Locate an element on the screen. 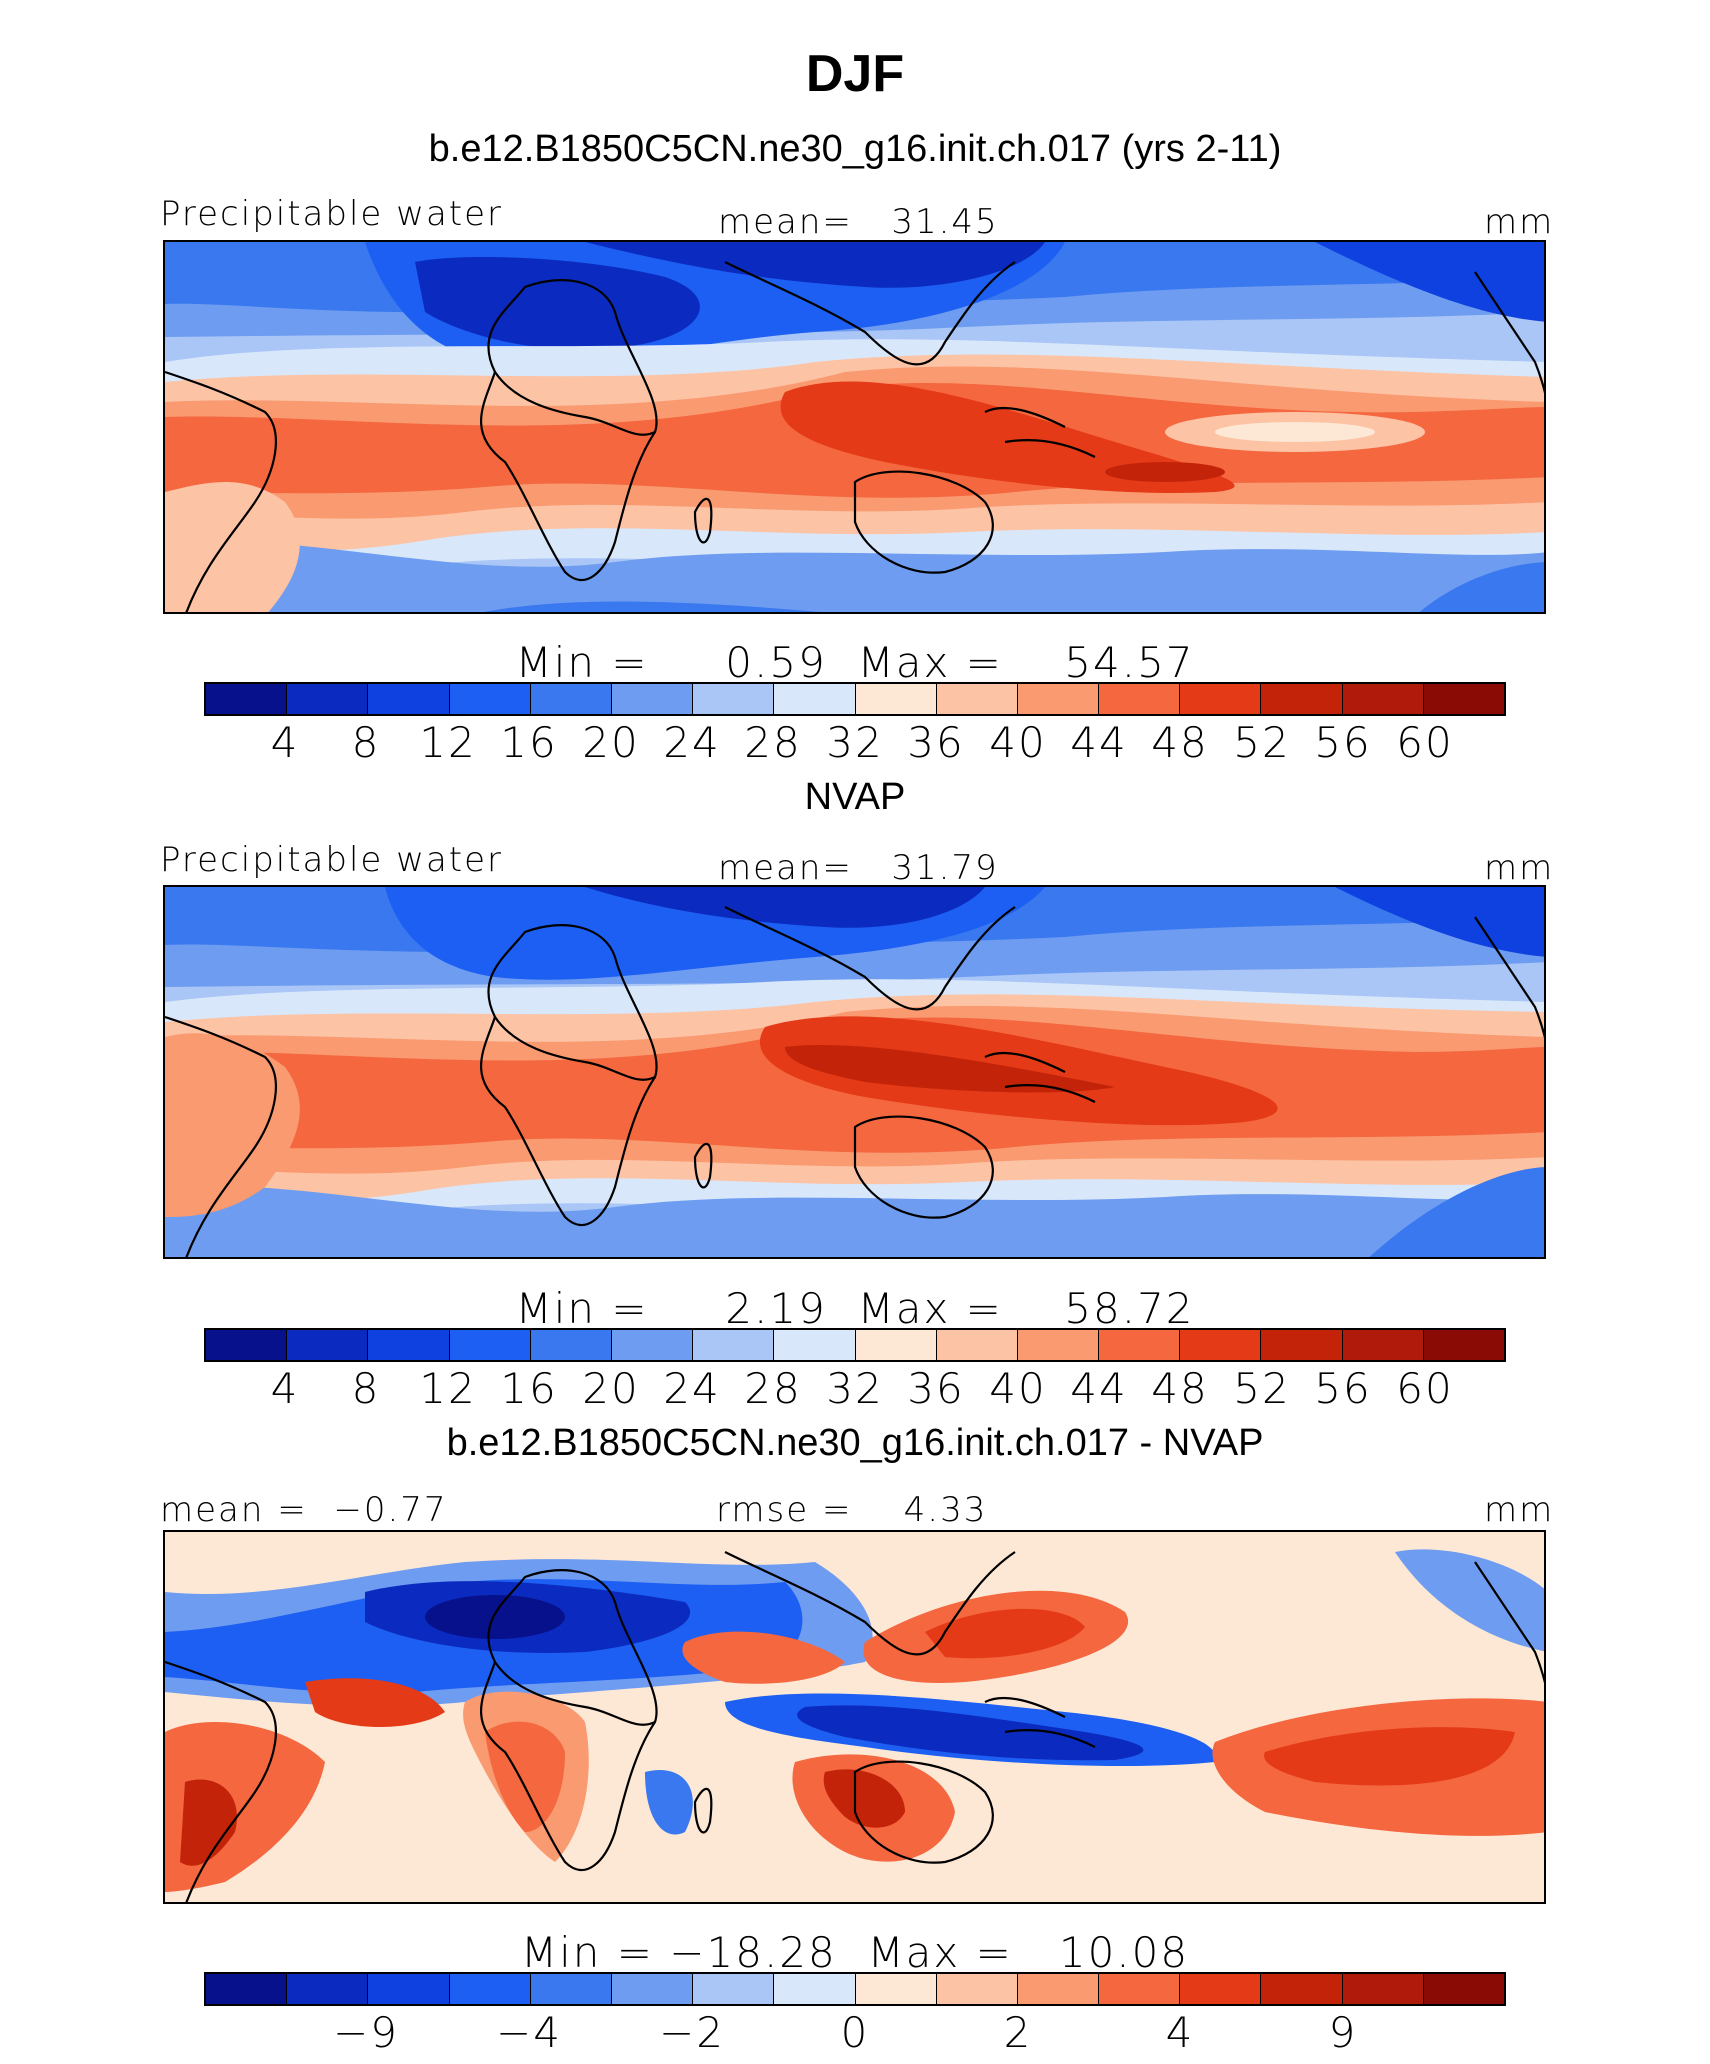 The image size is (1710, 2064). panel-3-rmse-label: rmse = 4.33 is located at coordinates (852, 1510).